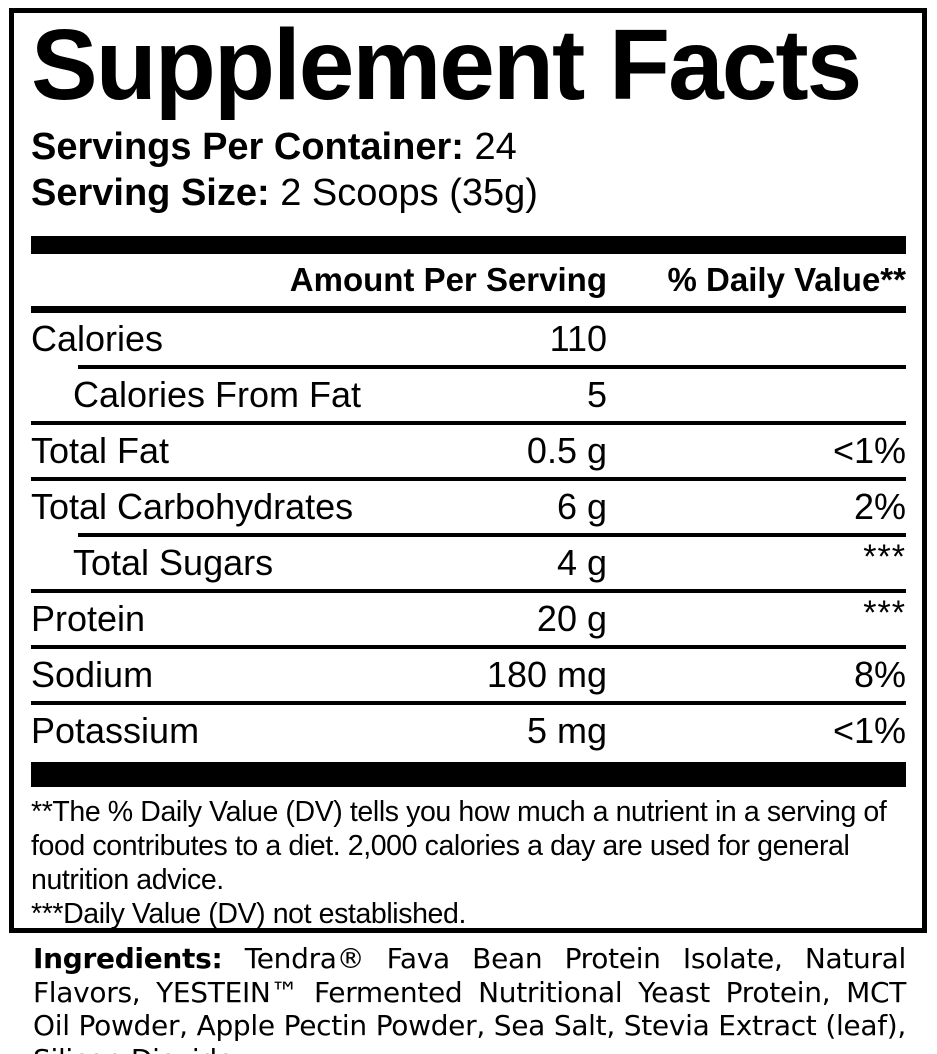 This screenshot has height=1054, width=937. I want to click on nutrient-row: Calories From Fat 5, so click(468, 395).